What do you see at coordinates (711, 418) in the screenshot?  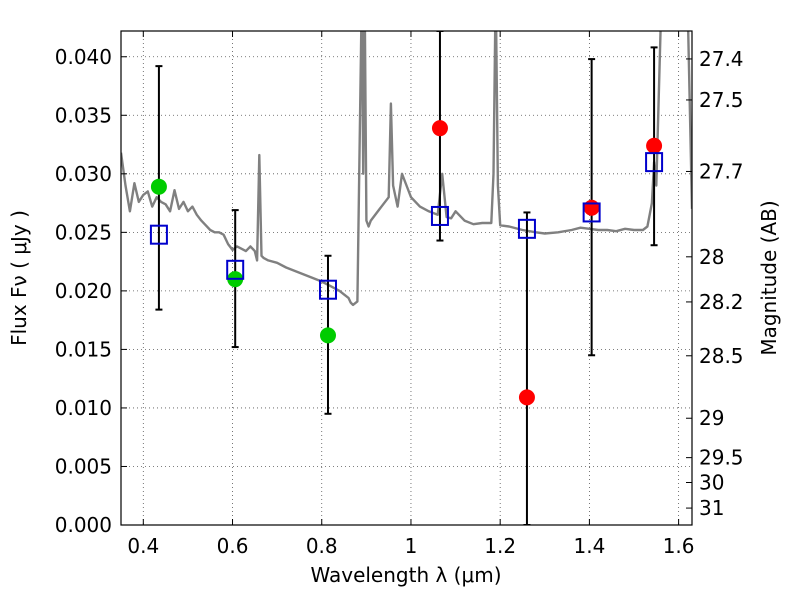 I see `y2-tick-label: 29` at bounding box center [711, 418].